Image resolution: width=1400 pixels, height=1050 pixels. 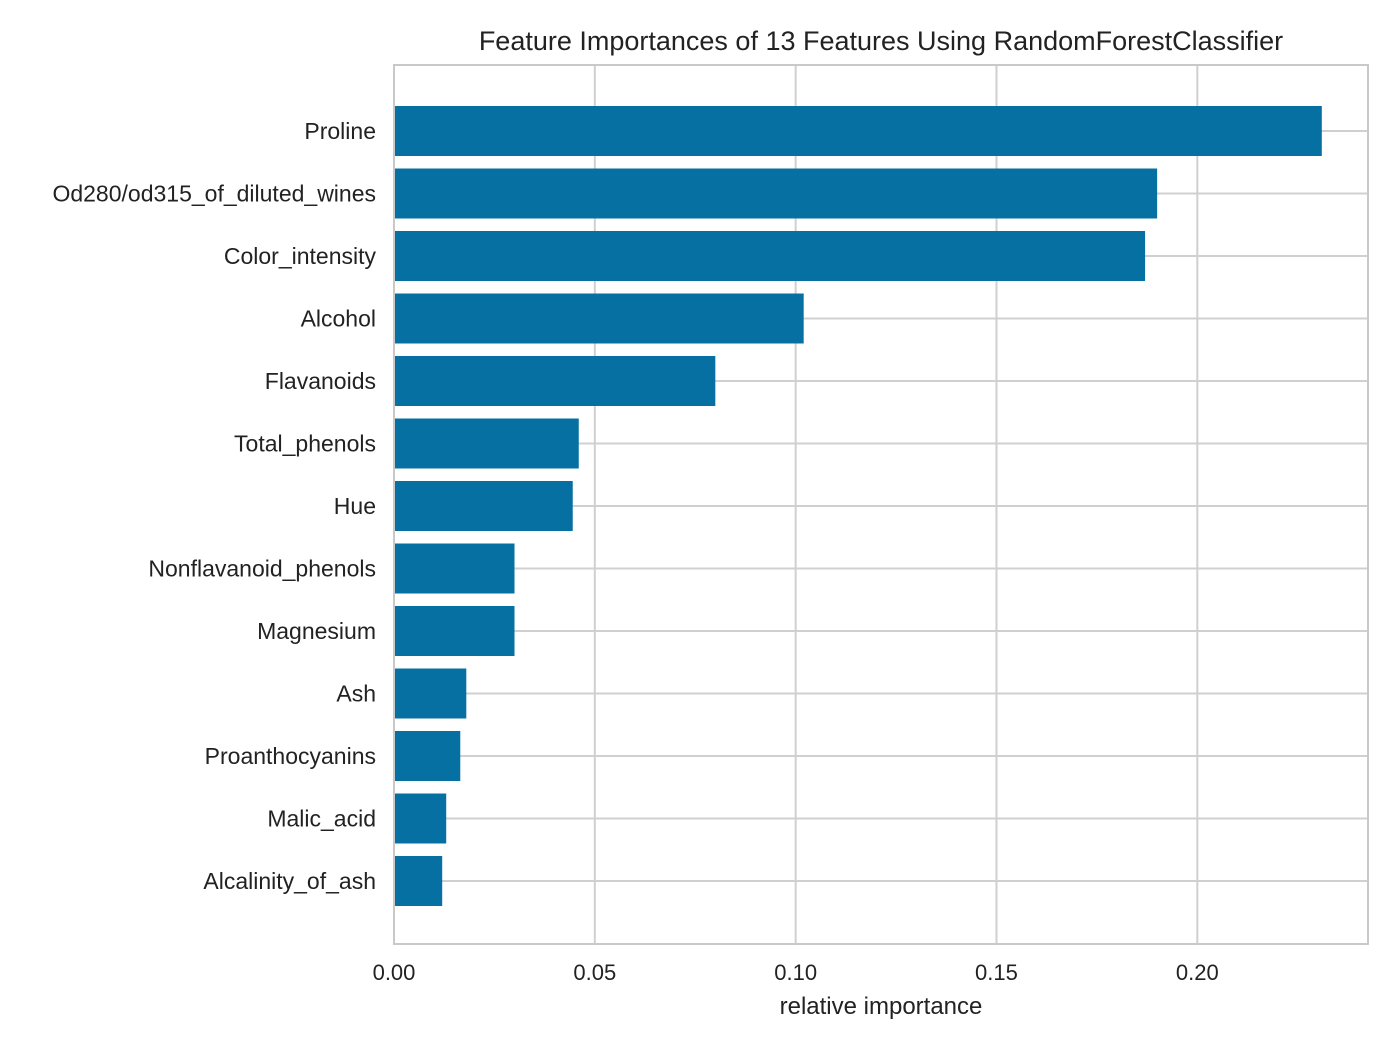 What do you see at coordinates (262, 569) in the screenshot?
I see `category-label: Nonflavanoid_phenols` at bounding box center [262, 569].